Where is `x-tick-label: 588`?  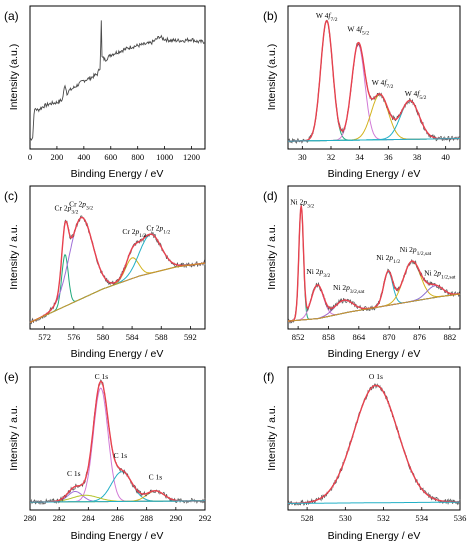 x-tick-label: 588 is located at coordinates (161, 337).